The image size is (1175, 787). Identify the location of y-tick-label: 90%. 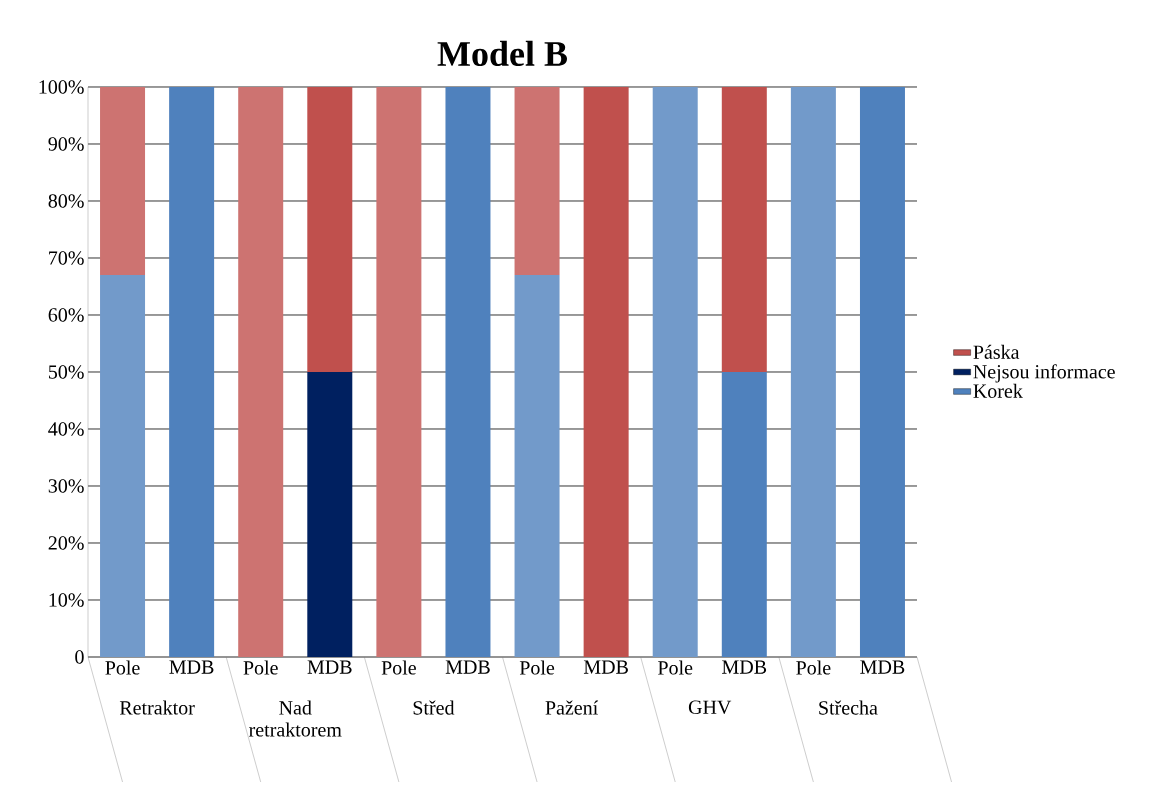
(66, 144).